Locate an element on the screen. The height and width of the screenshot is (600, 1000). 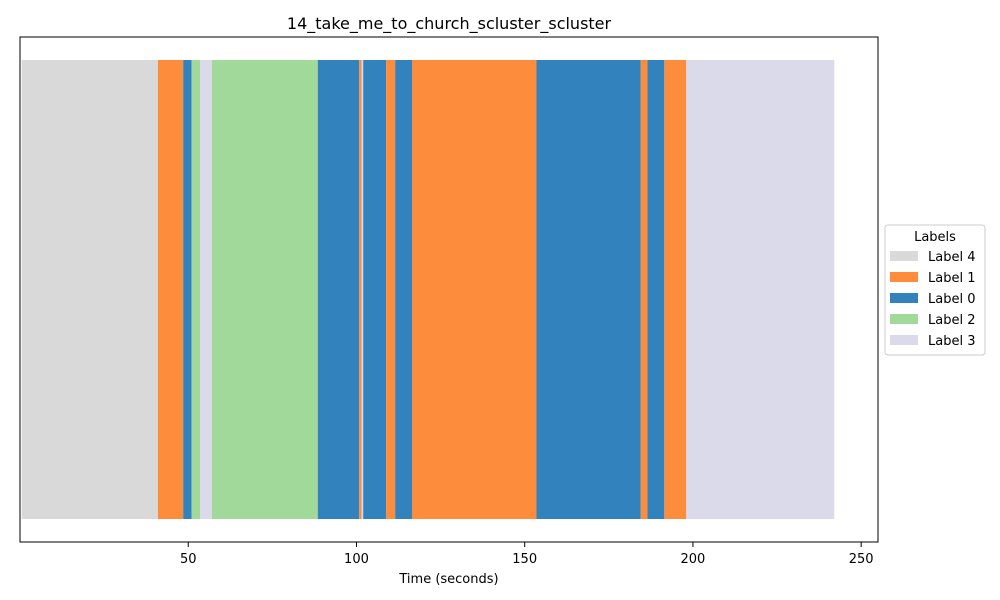
legend-title: Labels is located at coordinates (935, 237).